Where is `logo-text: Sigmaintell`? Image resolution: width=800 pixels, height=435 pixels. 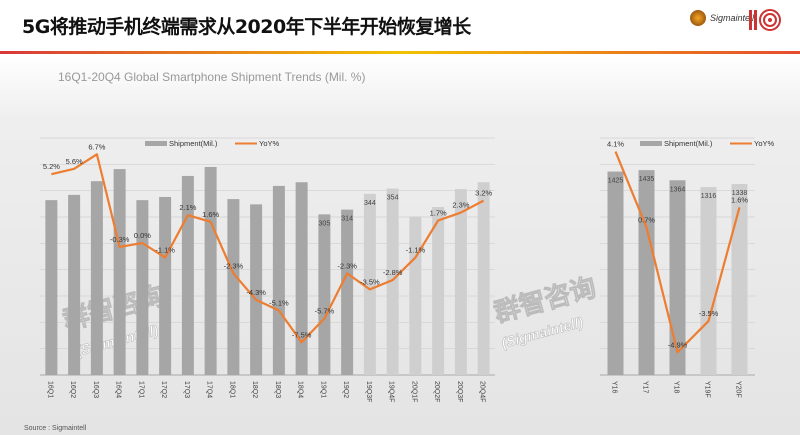 logo-text: Sigmaintell is located at coordinates (732, 18).